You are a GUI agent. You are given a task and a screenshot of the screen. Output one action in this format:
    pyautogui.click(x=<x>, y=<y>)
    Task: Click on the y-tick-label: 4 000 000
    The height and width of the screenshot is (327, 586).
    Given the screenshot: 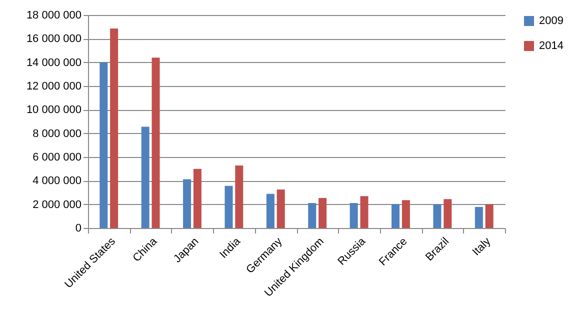 What is the action you would take?
    pyautogui.click(x=57, y=181)
    